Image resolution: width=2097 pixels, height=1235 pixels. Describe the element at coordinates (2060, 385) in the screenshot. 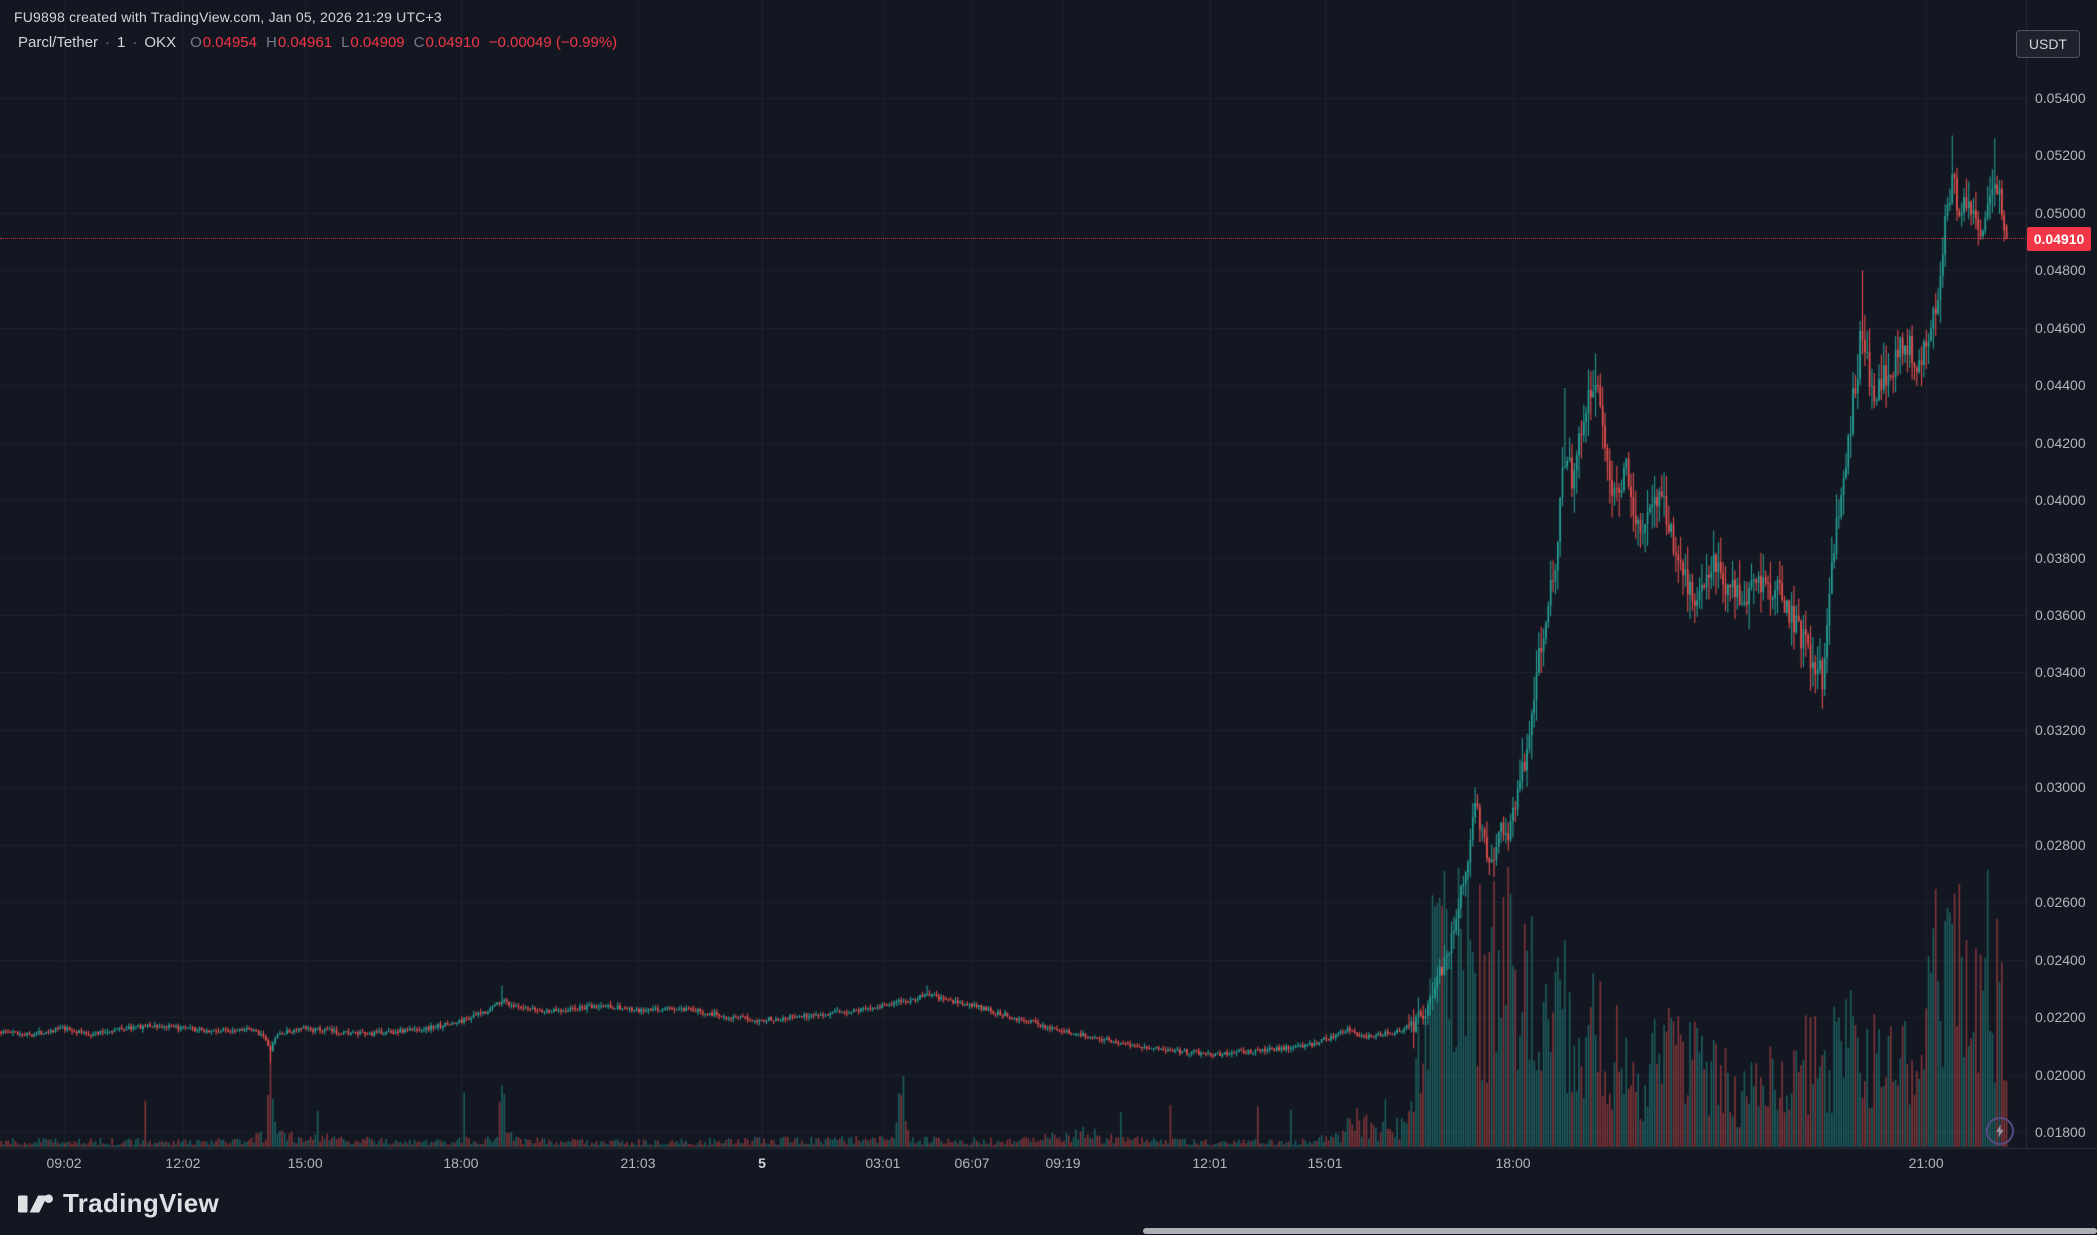

I see `price-tick-label: 0.04400` at that location.